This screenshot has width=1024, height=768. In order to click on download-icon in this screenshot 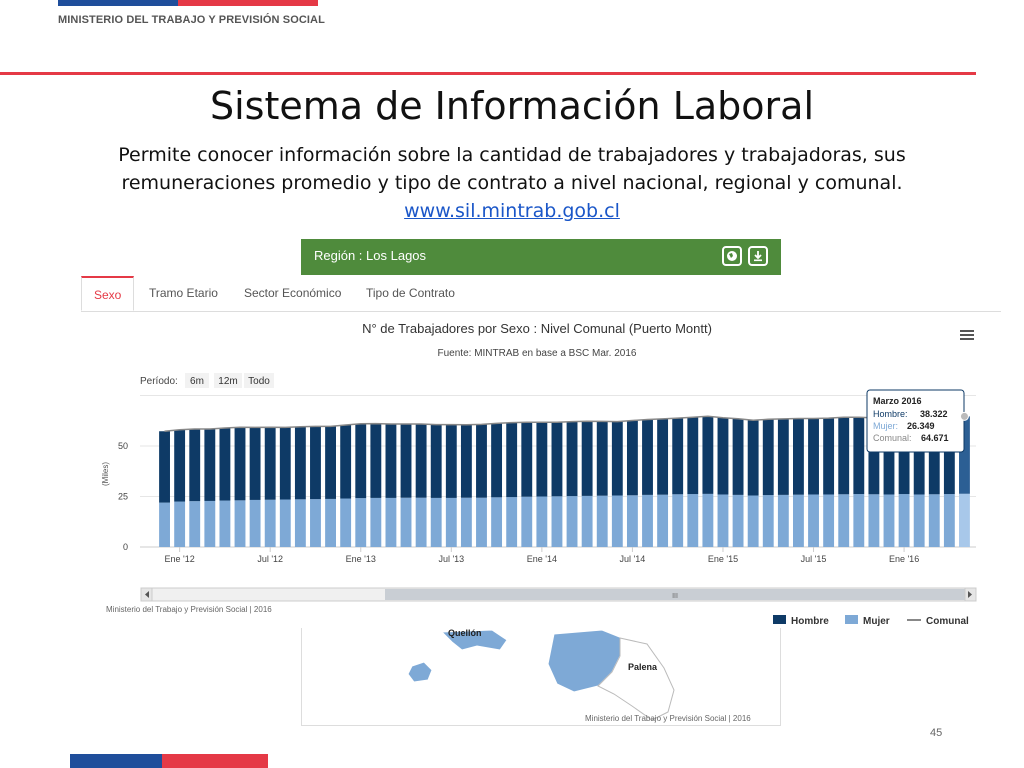, I will do `click(758, 256)`.